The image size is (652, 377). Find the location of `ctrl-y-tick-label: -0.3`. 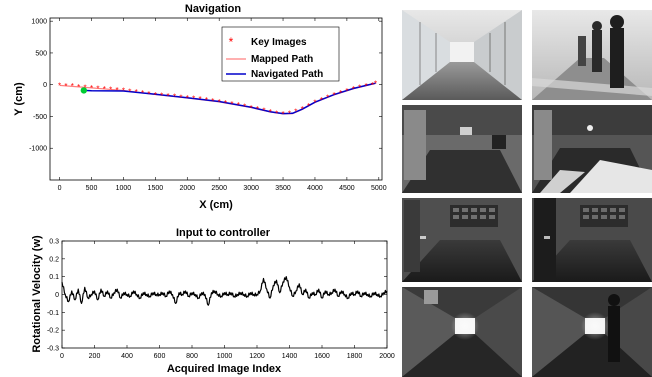

ctrl-y-tick-label: -0.3 is located at coordinates (53, 349).